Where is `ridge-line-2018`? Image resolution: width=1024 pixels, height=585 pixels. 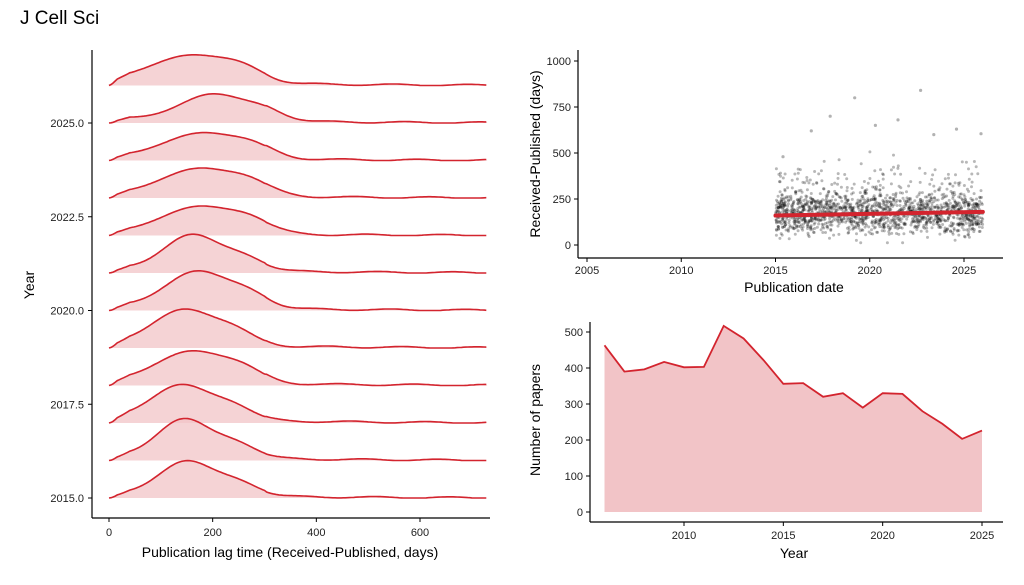 ridge-line-2018 is located at coordinates (297, 368).